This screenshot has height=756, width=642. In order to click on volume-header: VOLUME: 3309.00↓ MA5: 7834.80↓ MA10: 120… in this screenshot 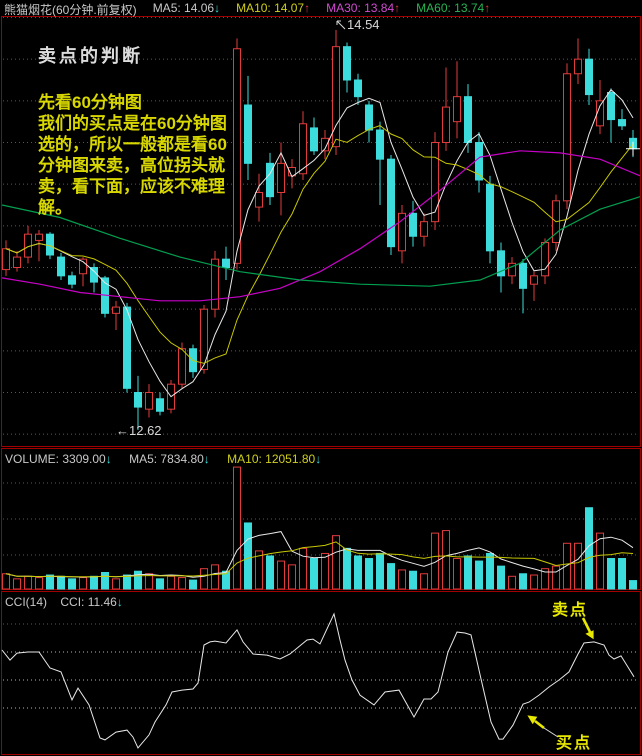, I will do `click(170, 459)`.